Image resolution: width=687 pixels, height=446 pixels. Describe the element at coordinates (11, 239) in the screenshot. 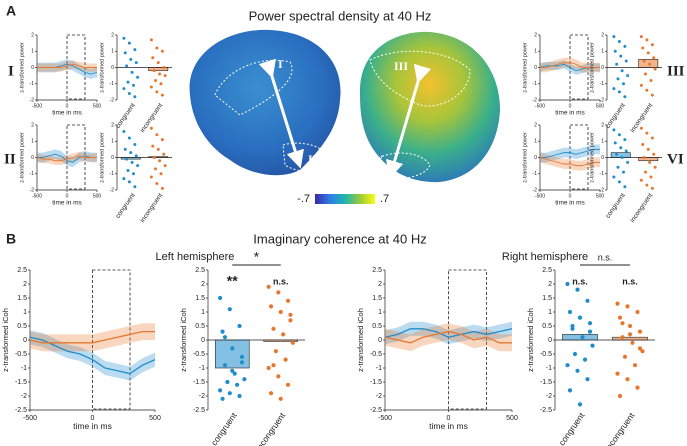

I see `panel-label: B` at that location.